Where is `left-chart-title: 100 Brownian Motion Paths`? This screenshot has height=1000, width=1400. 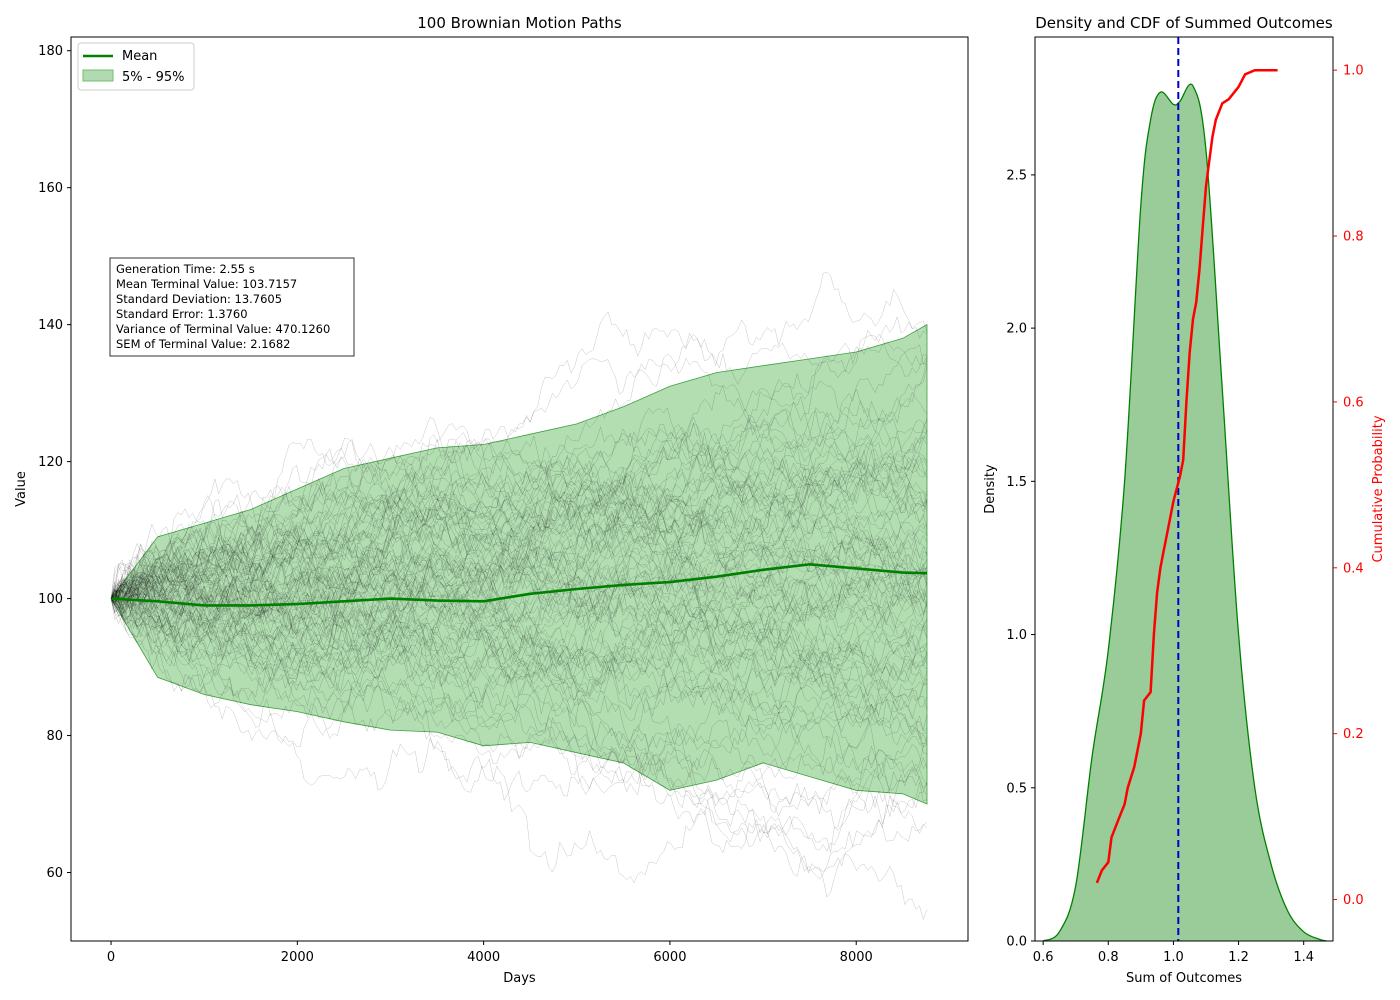 left-chart-title: 100 Brownian Motion Paths is located at coordinates (519, 23).